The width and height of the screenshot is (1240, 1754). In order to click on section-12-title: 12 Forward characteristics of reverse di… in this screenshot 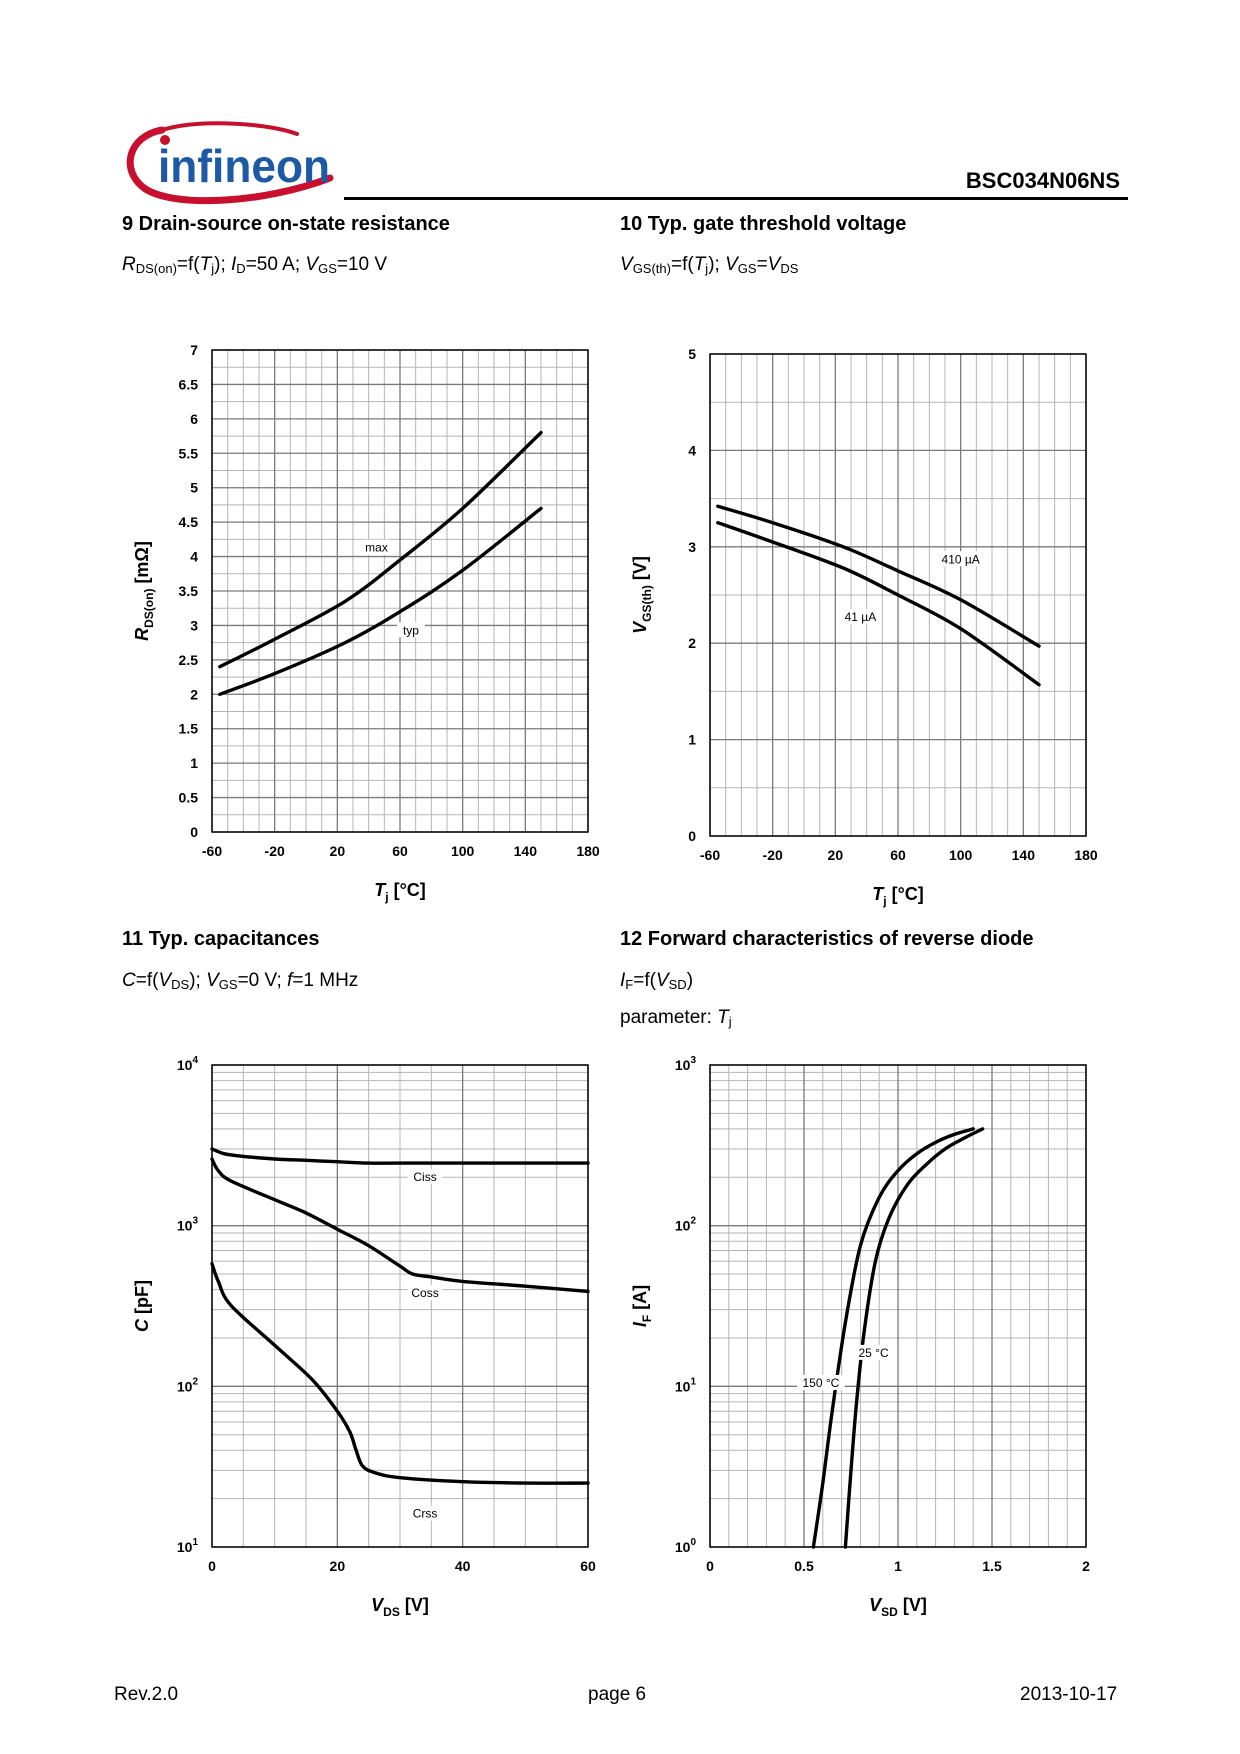, I will do `click(827, 939)`.